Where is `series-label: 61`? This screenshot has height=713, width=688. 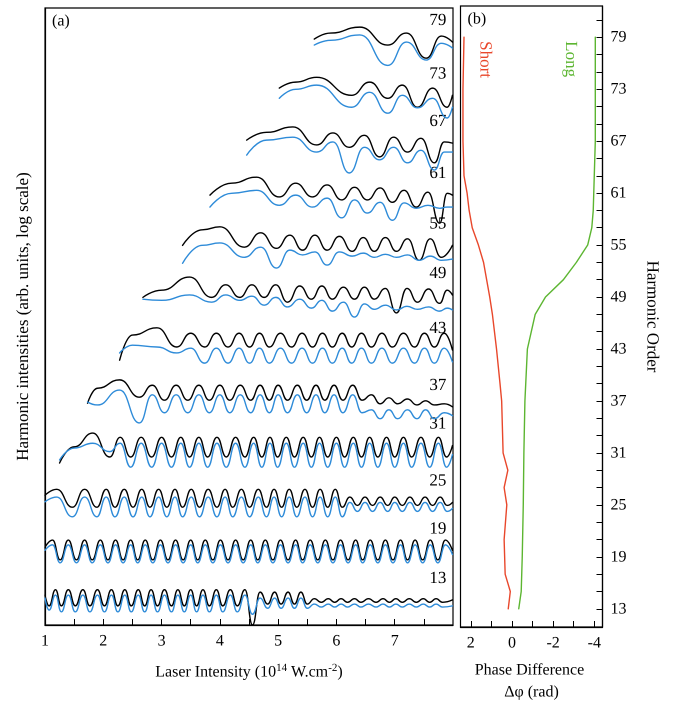
series-label: 61 is located at coordinates (437, 172).